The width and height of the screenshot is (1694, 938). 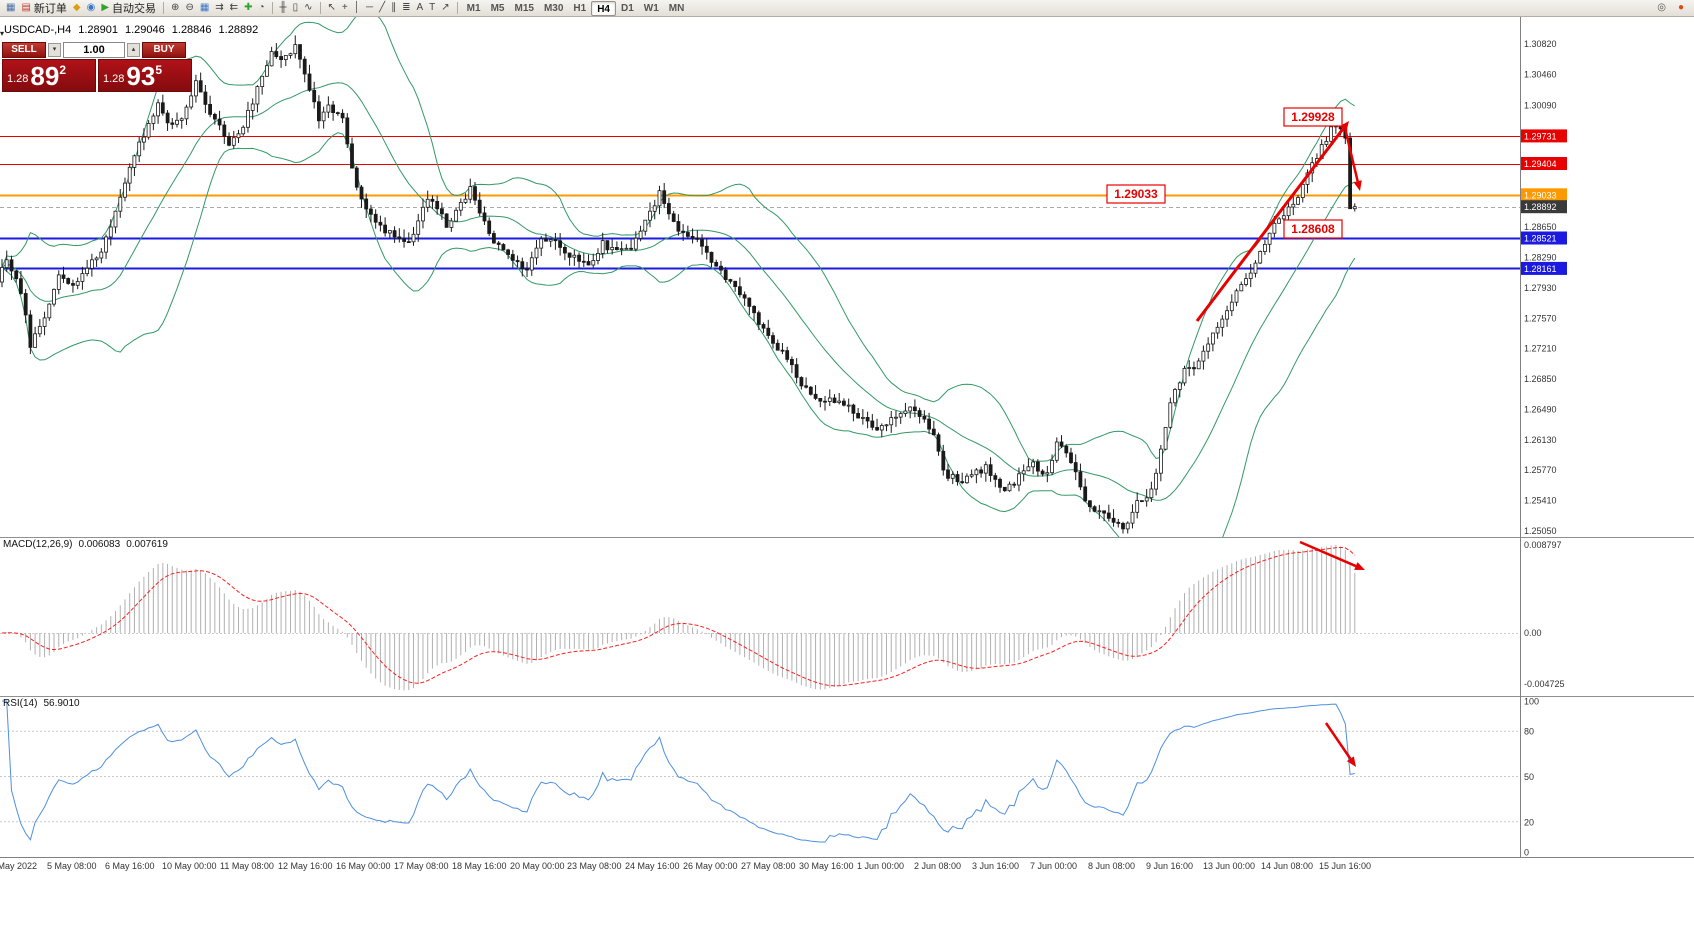 I want to click on text-icon: A, so click(x=420, y=7).